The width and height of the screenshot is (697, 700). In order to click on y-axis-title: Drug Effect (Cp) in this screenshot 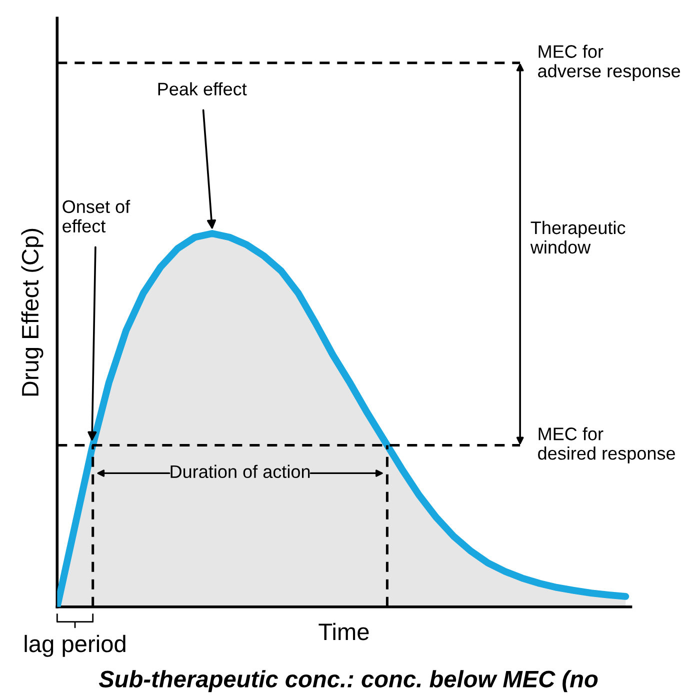, I will do `click(32, 312)`.